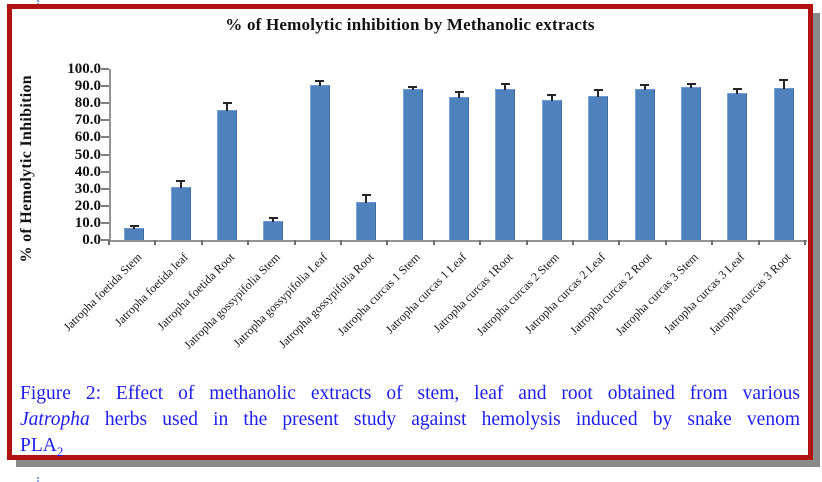  I want to click on y-tick-label: 10.0, so click(87, 222).